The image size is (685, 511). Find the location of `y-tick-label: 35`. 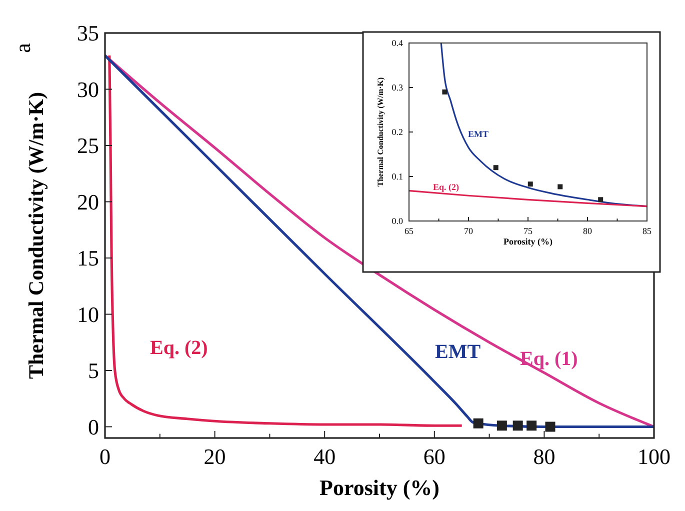

y-tick-label: 35 is located at coordinates (88, 33).